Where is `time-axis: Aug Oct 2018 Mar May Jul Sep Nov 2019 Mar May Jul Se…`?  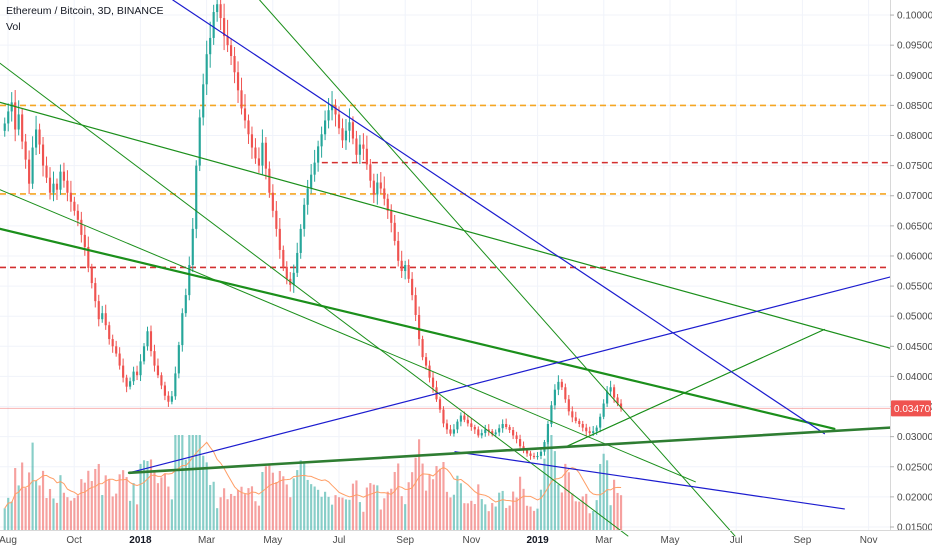 time-axis: Aug Oct 2018 Mar May Jul Sep Nov 2019 Mar May Jul Se… is located at coordinates (466, 538).